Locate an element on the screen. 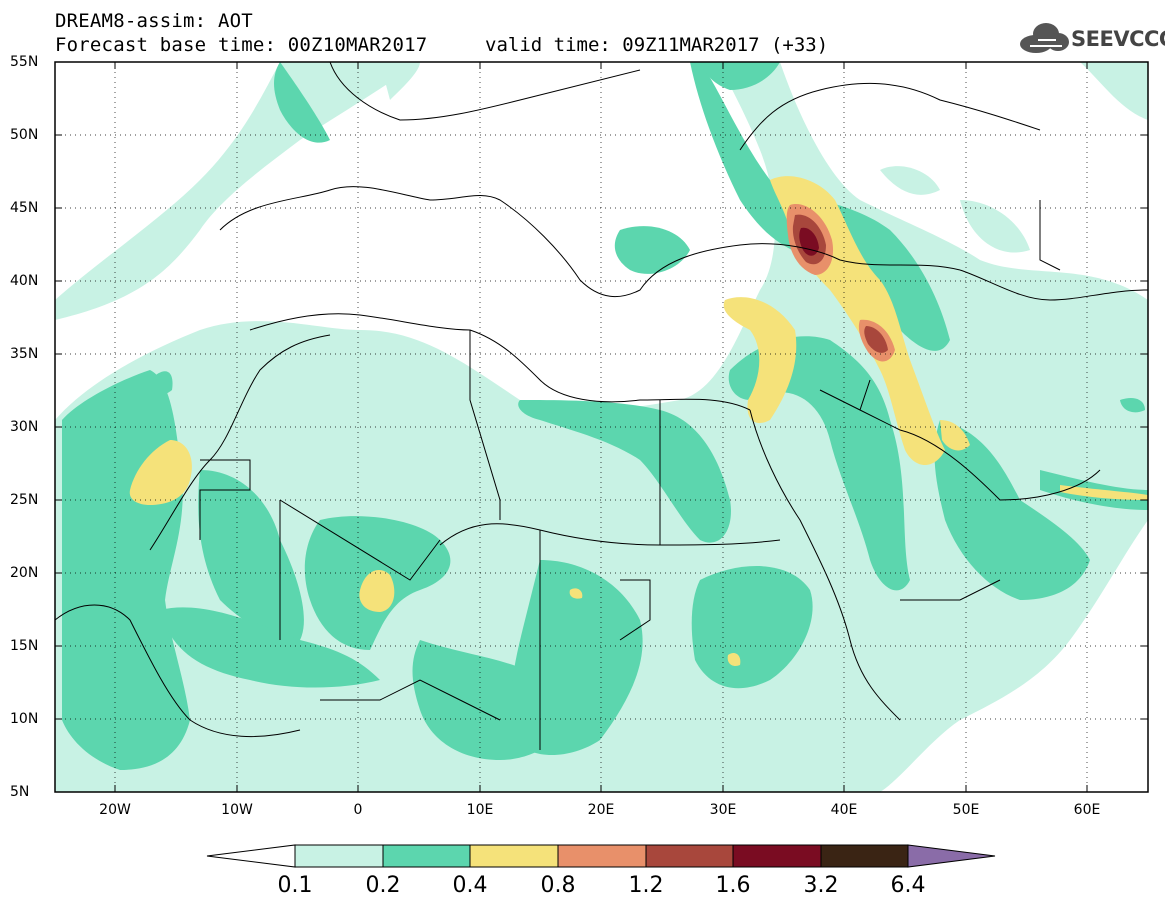  lon-label: 30E is located at coordinates (723, 810).